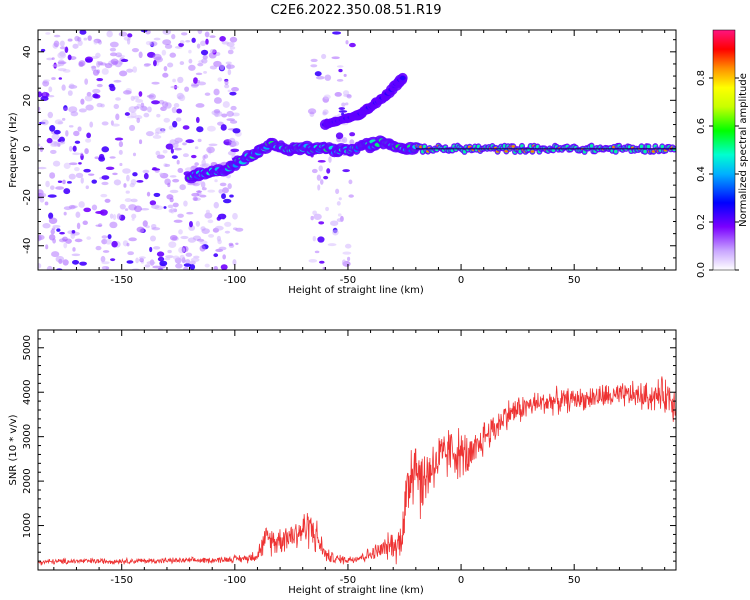 This screenshot has height=600, width=750. What do you see at coordinates (27, 197) in the screenshot?
I see `y-tick-label: -20` at bounding box center [27, 197].